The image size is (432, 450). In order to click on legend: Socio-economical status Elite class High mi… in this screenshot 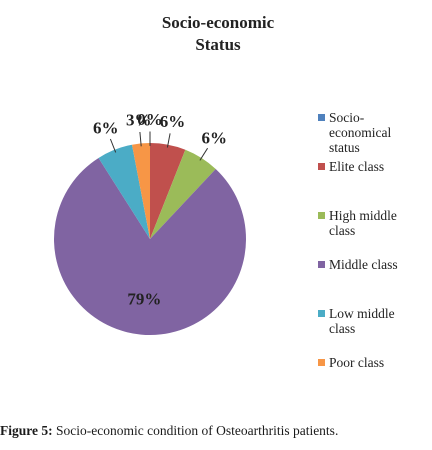, I will do `click(358, 240)`.